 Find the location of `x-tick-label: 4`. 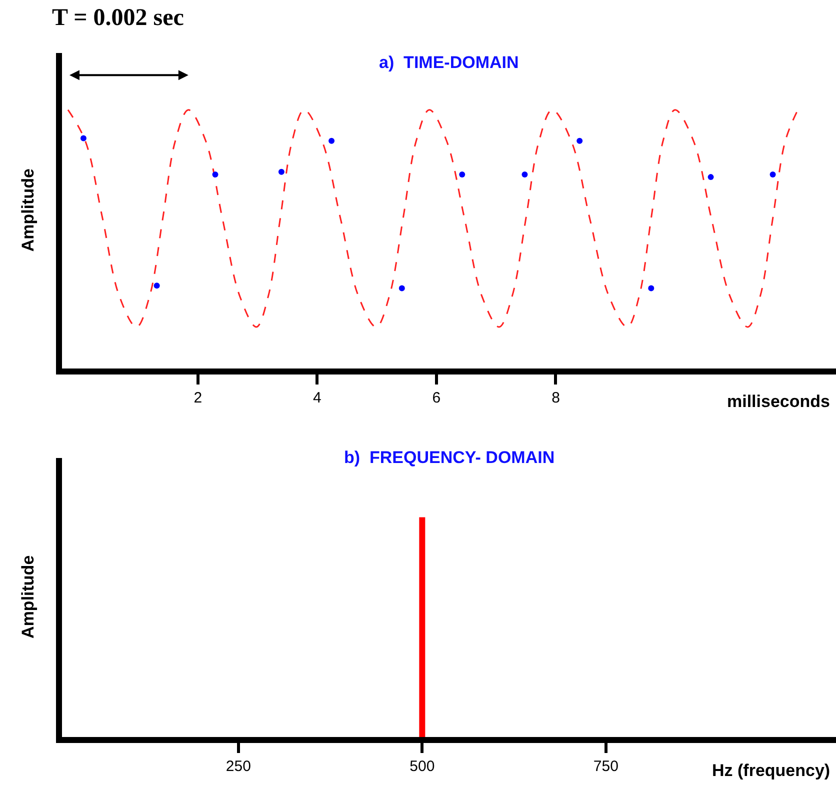

x-tick-label: 4 is located at coordinates (317, 397).